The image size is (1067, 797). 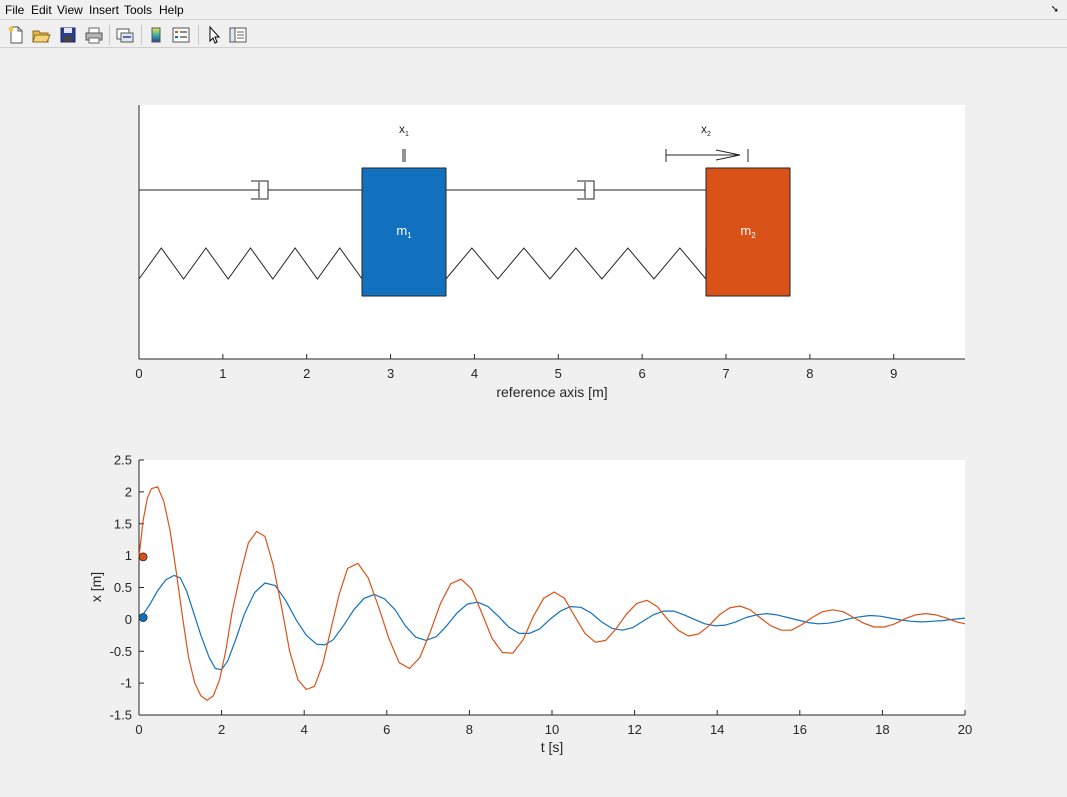 I want to click on schematic-x-tick-label: 0, so click(x=138, y=373).